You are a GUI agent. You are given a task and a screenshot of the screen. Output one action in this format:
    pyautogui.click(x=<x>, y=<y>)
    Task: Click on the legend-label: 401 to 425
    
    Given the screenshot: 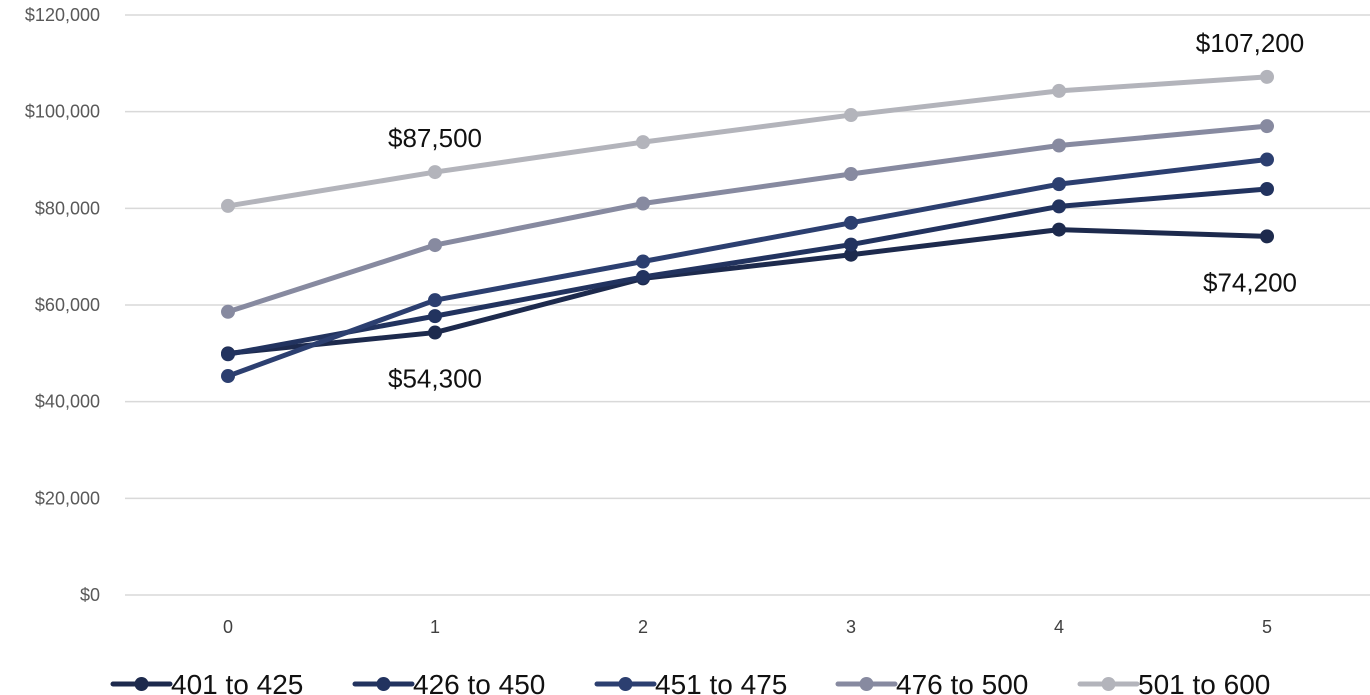 What is the action you would take?
    pyautogui.click(x=237, y=682)
    